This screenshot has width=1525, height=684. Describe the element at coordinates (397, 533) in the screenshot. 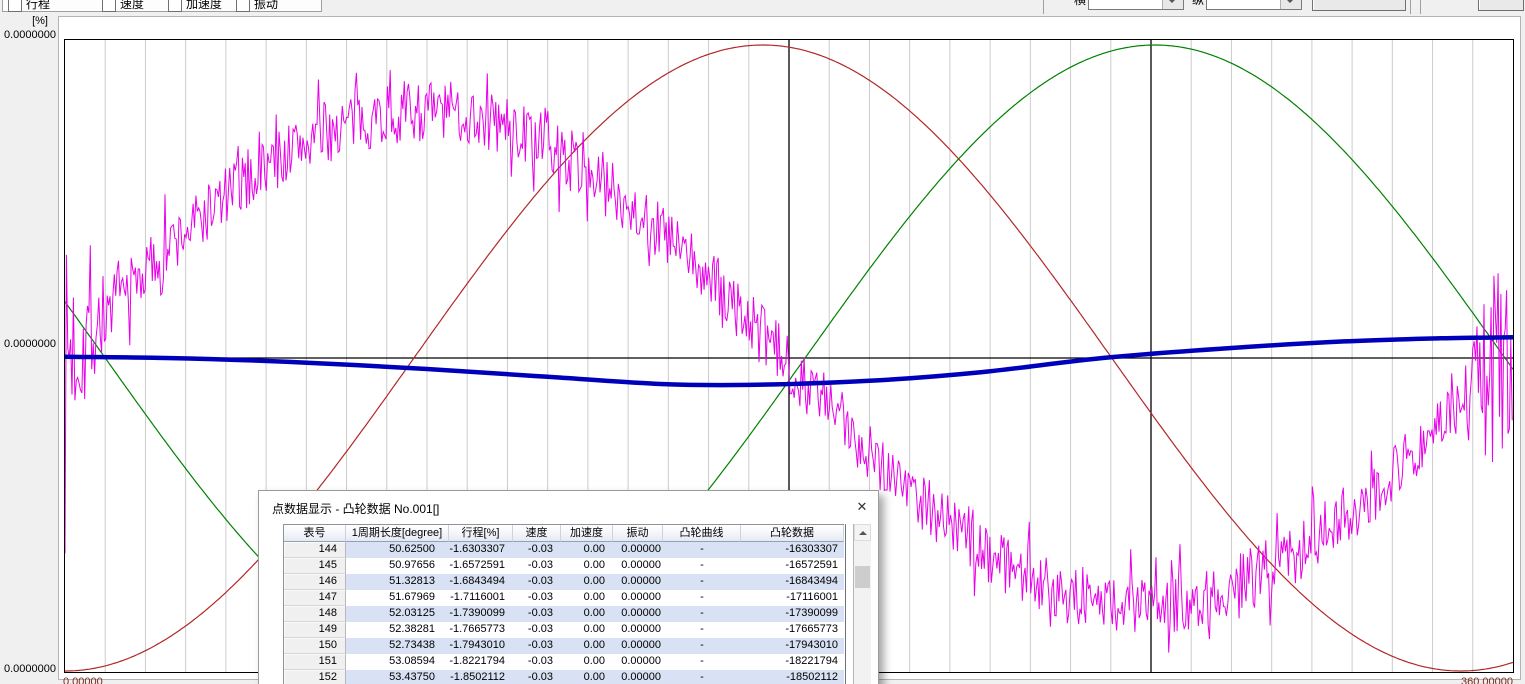

I see `column-header: 1周期长度[degree]` at that location.